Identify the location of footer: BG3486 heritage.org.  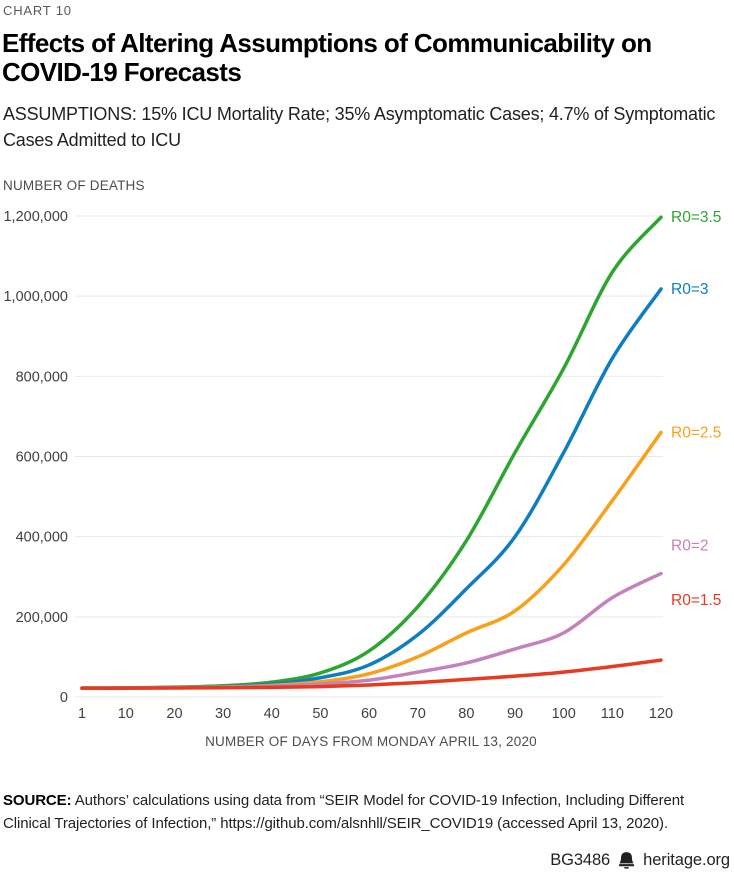
(640, 860).